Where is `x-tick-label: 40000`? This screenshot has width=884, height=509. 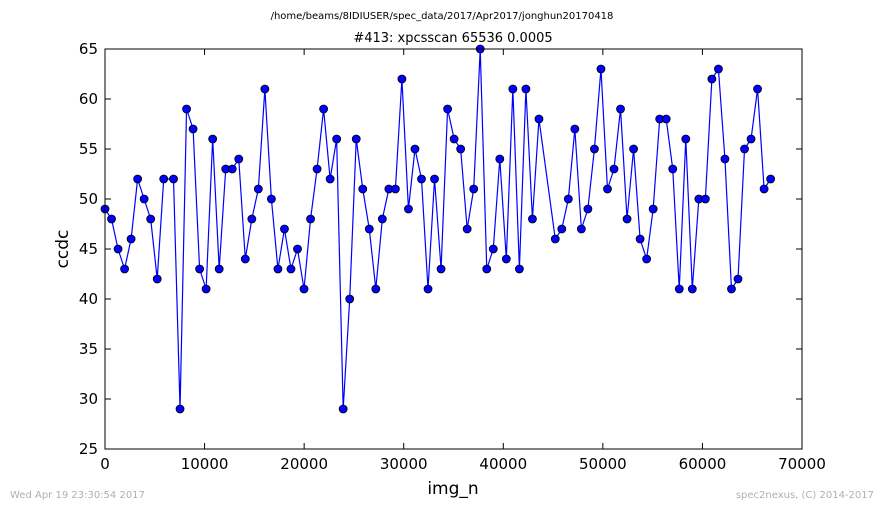 x-tick-label: 40000 is located at coordinates (503, 464).